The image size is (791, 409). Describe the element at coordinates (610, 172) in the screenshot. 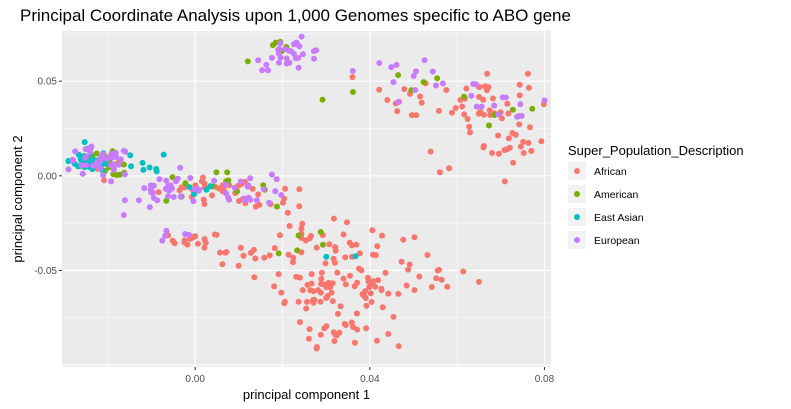

I see `legend-label: African` at that location.